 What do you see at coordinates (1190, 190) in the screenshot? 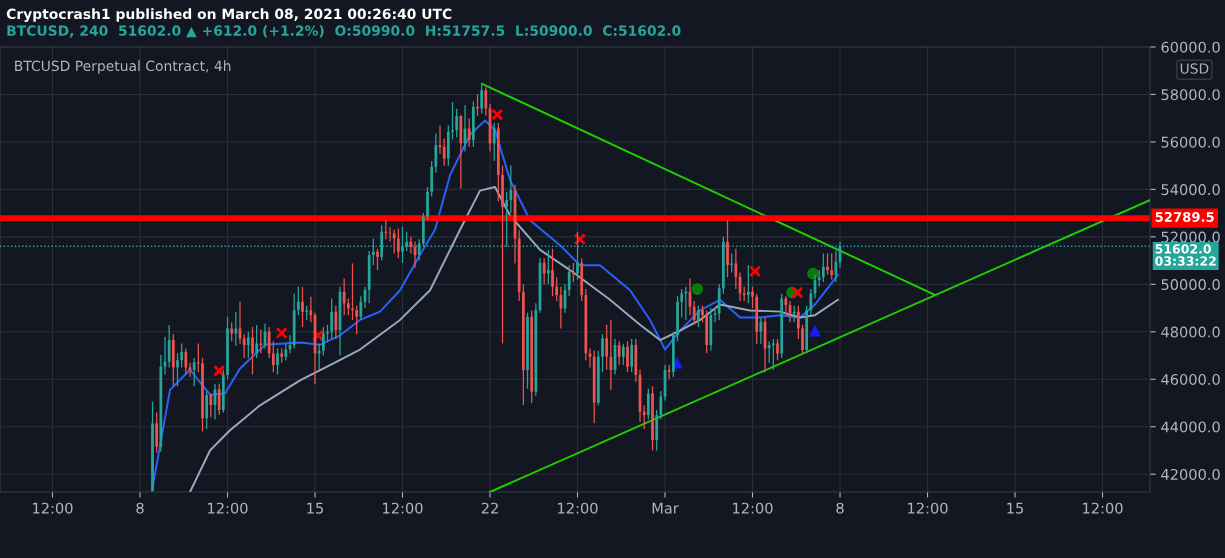
I see `y-tick-label: 54000.0` at bounding box center [1190, 190].